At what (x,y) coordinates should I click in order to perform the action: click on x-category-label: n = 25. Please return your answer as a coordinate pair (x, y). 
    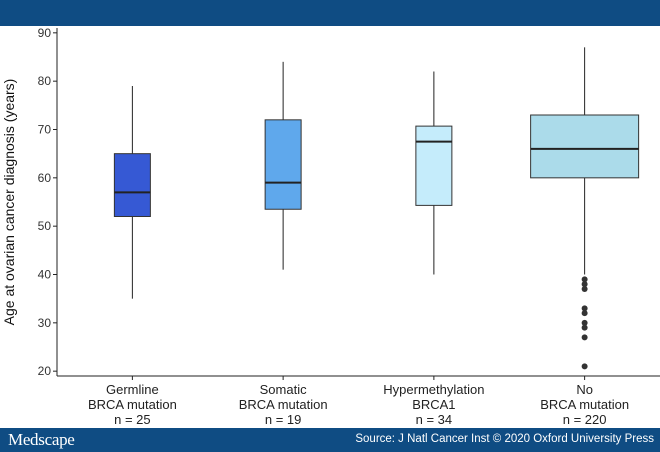
    Looking at the image, I should click on (132, 419).